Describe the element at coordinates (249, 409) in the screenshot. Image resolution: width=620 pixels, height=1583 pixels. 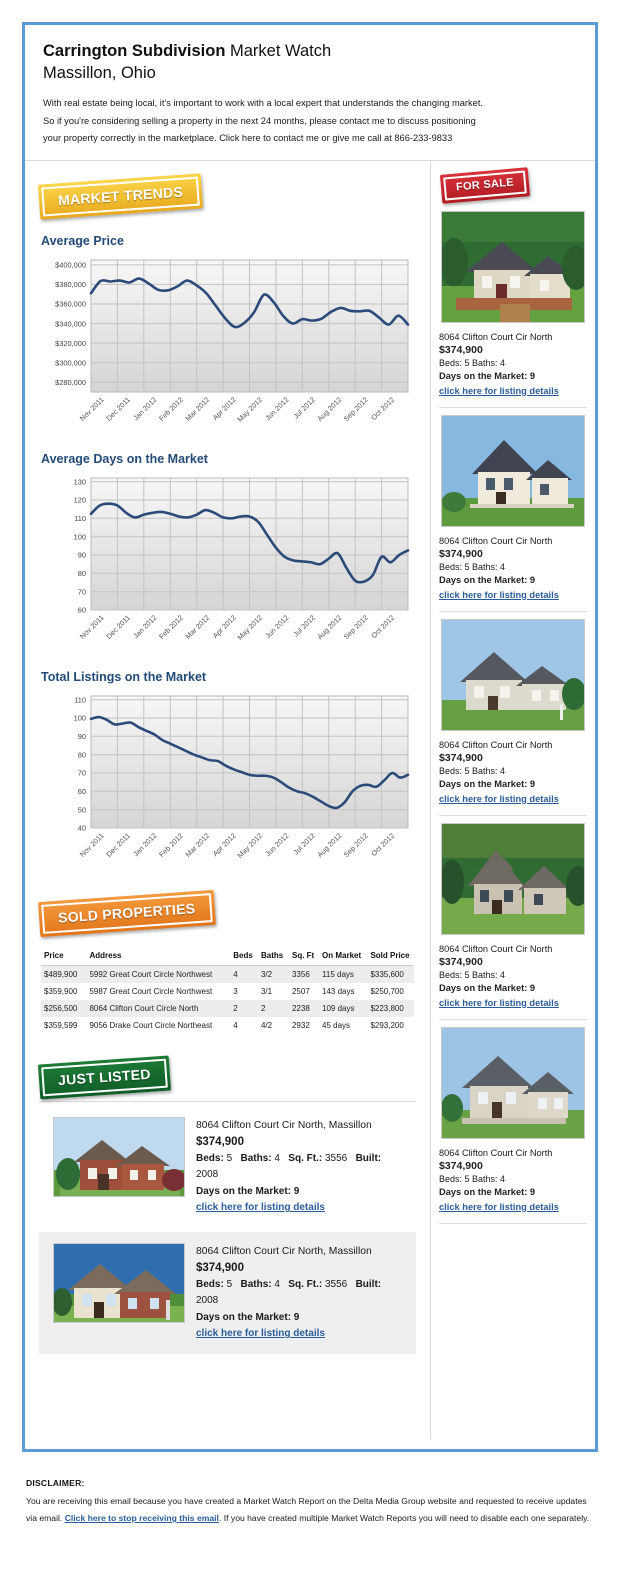
I see `svg-text: May 2012` at that location.